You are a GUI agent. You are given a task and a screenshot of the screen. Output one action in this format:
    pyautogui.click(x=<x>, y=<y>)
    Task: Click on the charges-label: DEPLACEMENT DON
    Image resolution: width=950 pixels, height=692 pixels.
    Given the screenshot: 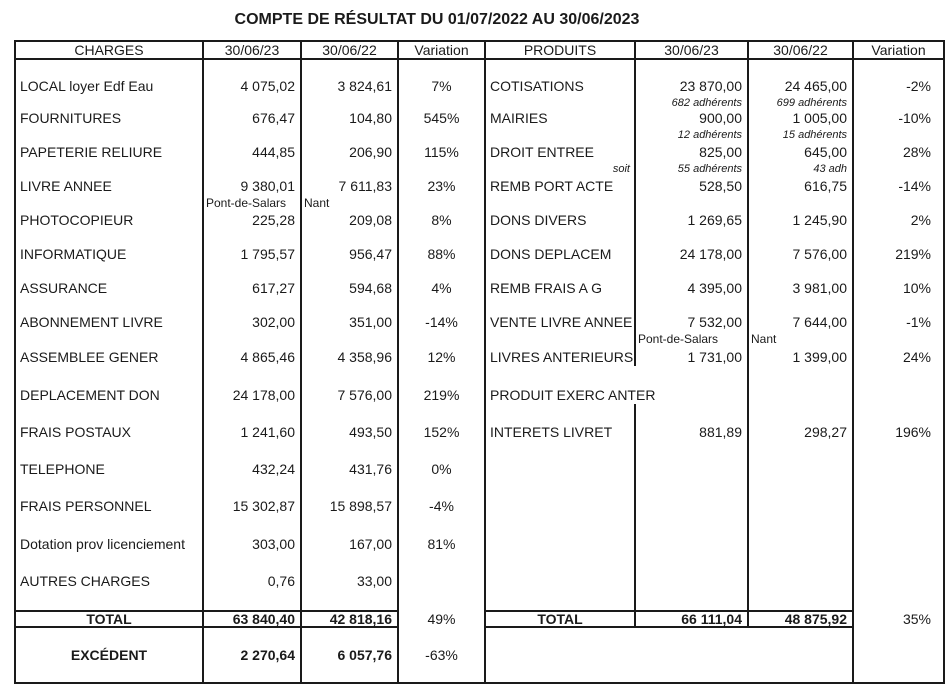 What is the action you would take?
    pyautogui.click(x=110, y=385)
    